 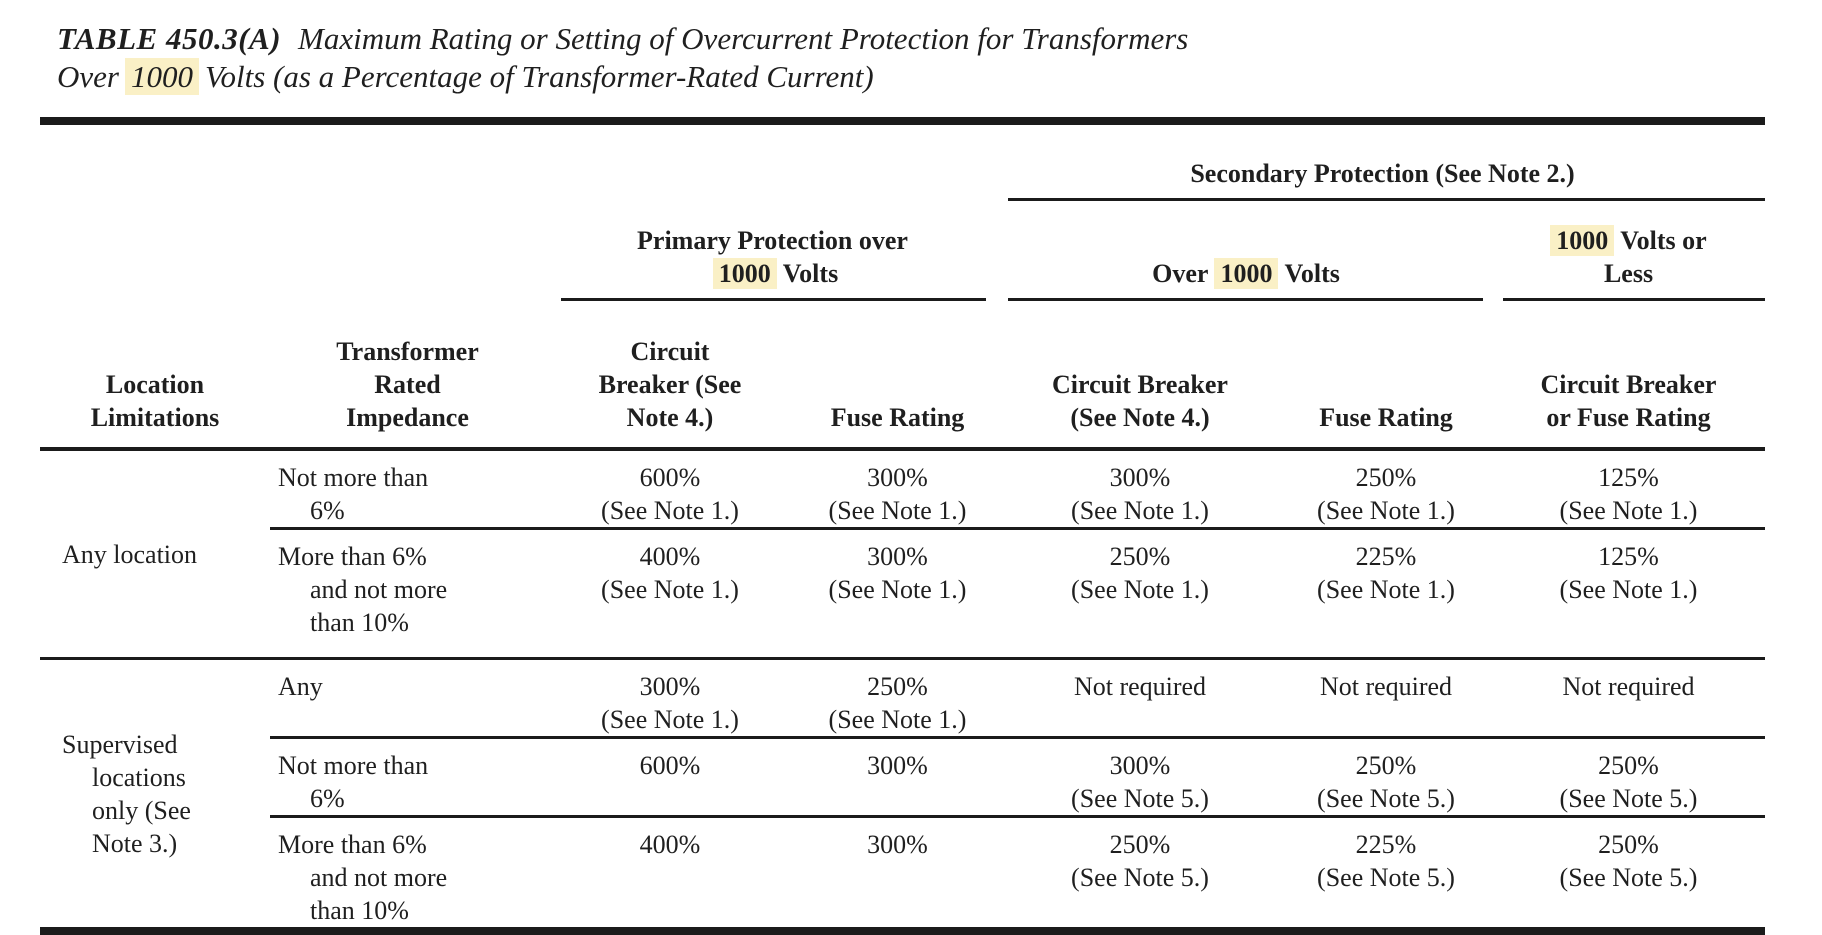 I want to click on over-label: Over, so click(x=1180, y=273).